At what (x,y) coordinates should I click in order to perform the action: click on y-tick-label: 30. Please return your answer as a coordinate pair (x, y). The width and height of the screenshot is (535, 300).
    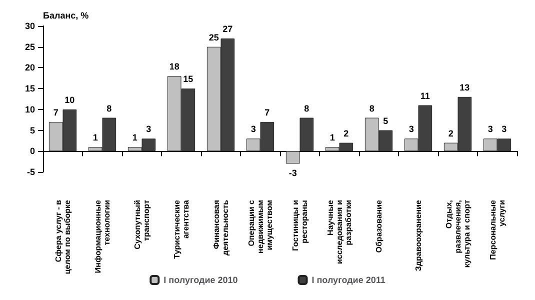
    Looking at the image, I should click on (29, 26).